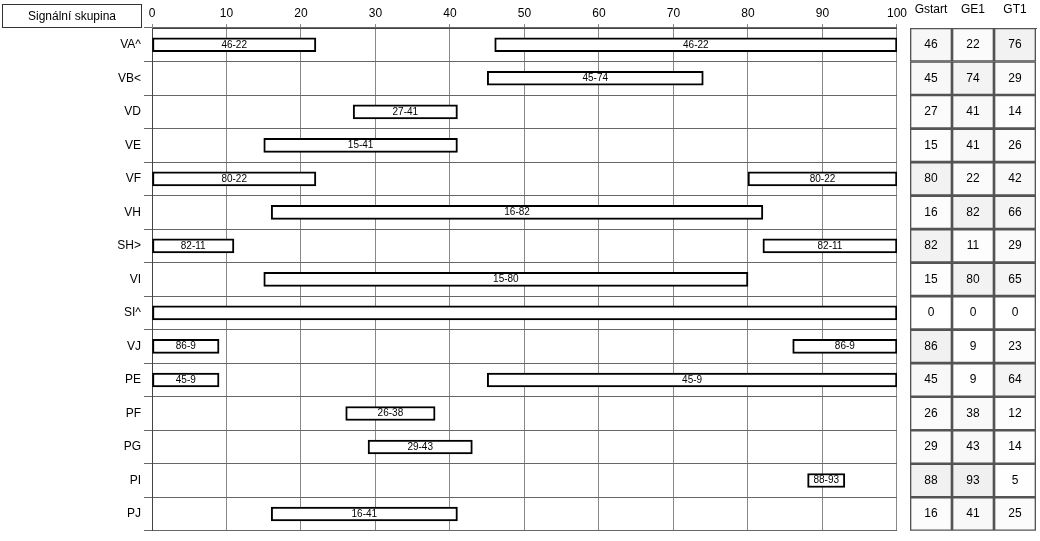  Describe the element at coordinates (931, 111) in the screenshot. I see `data-label: 27` at that location.